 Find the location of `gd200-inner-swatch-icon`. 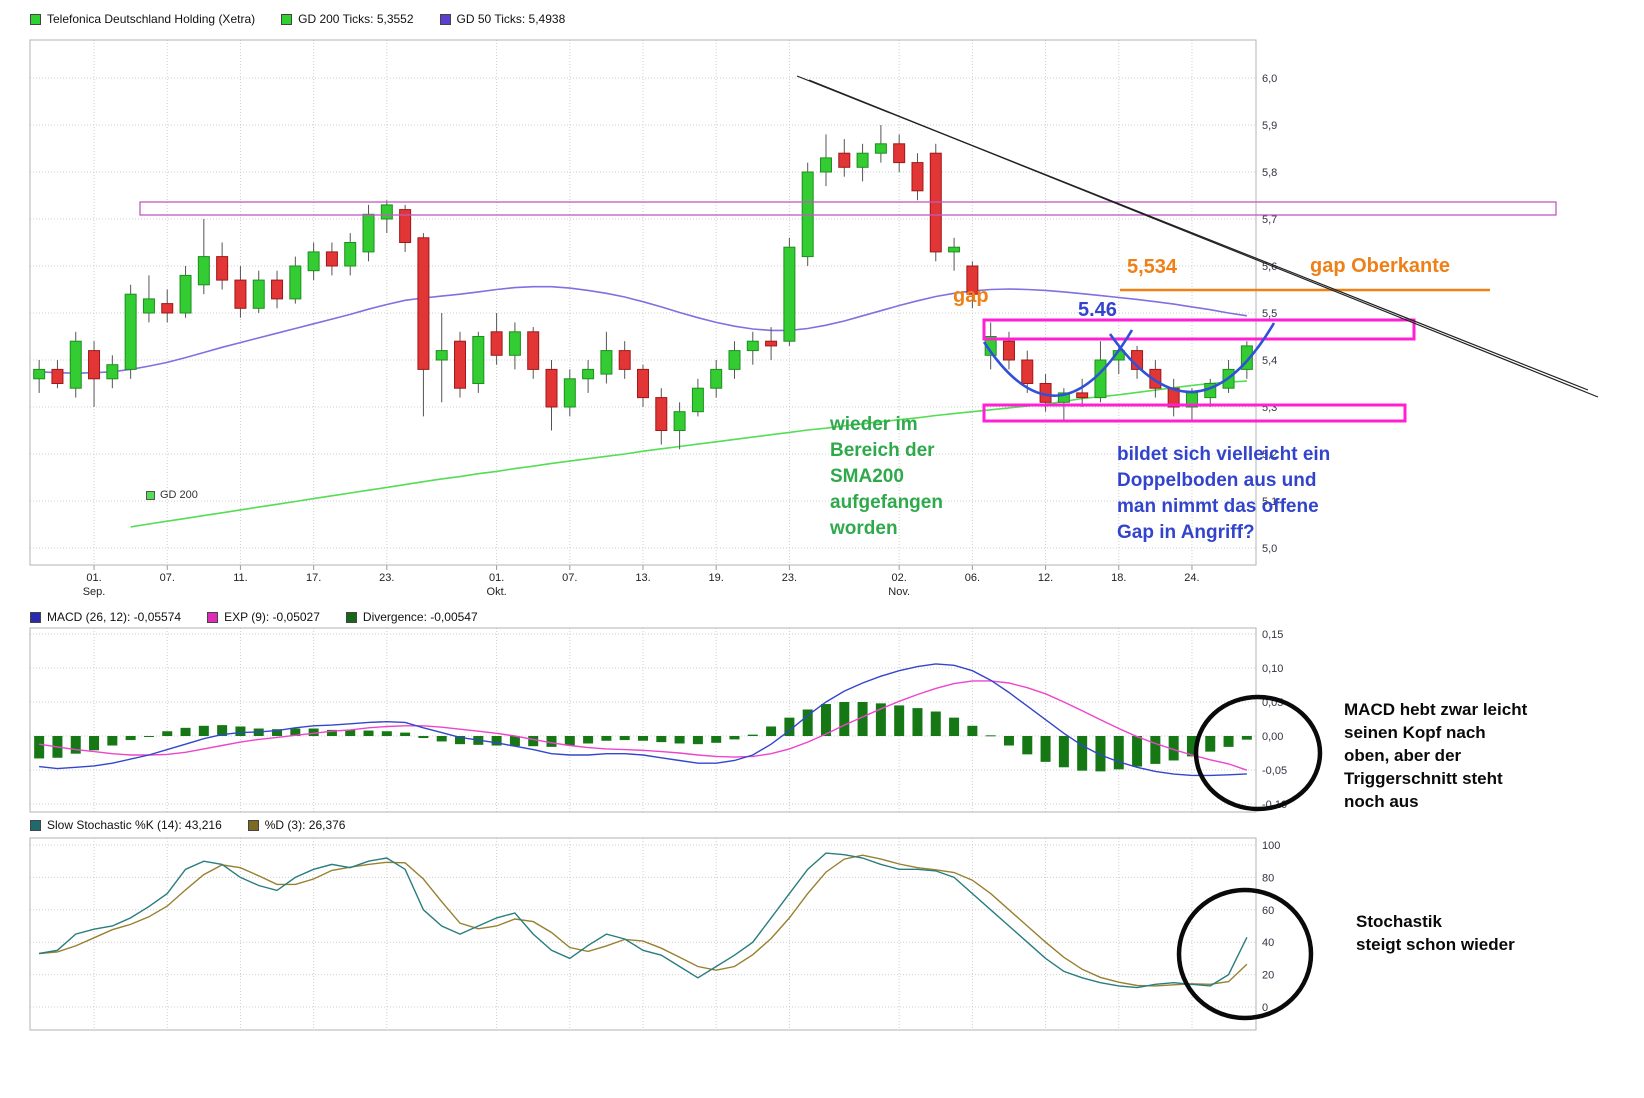

gd200-inner-swatch-icon is located at coordinates (150, 495).